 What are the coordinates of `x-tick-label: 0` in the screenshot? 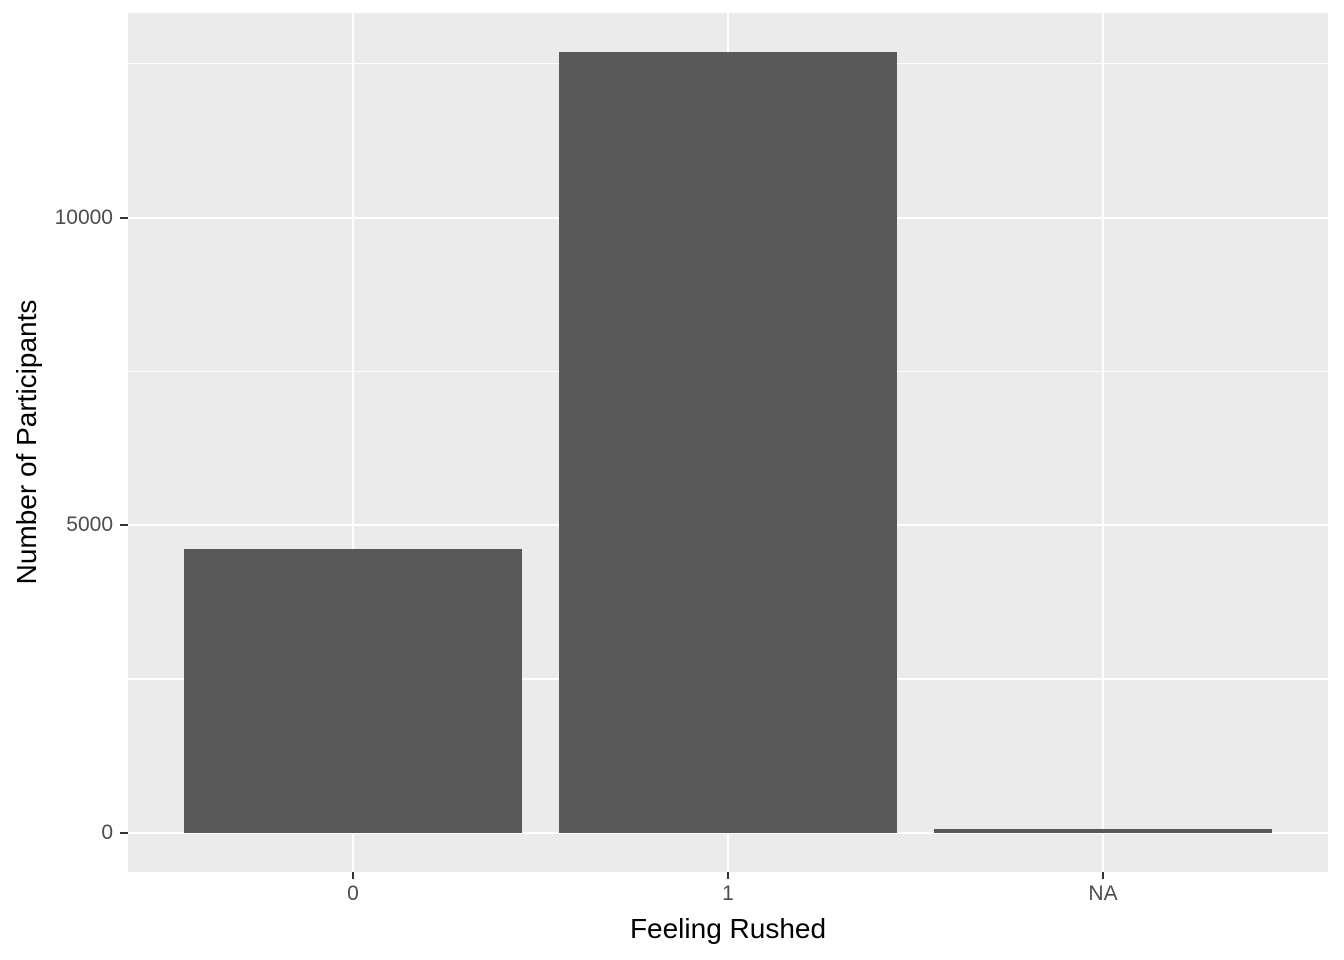 It's located at (353, 893).